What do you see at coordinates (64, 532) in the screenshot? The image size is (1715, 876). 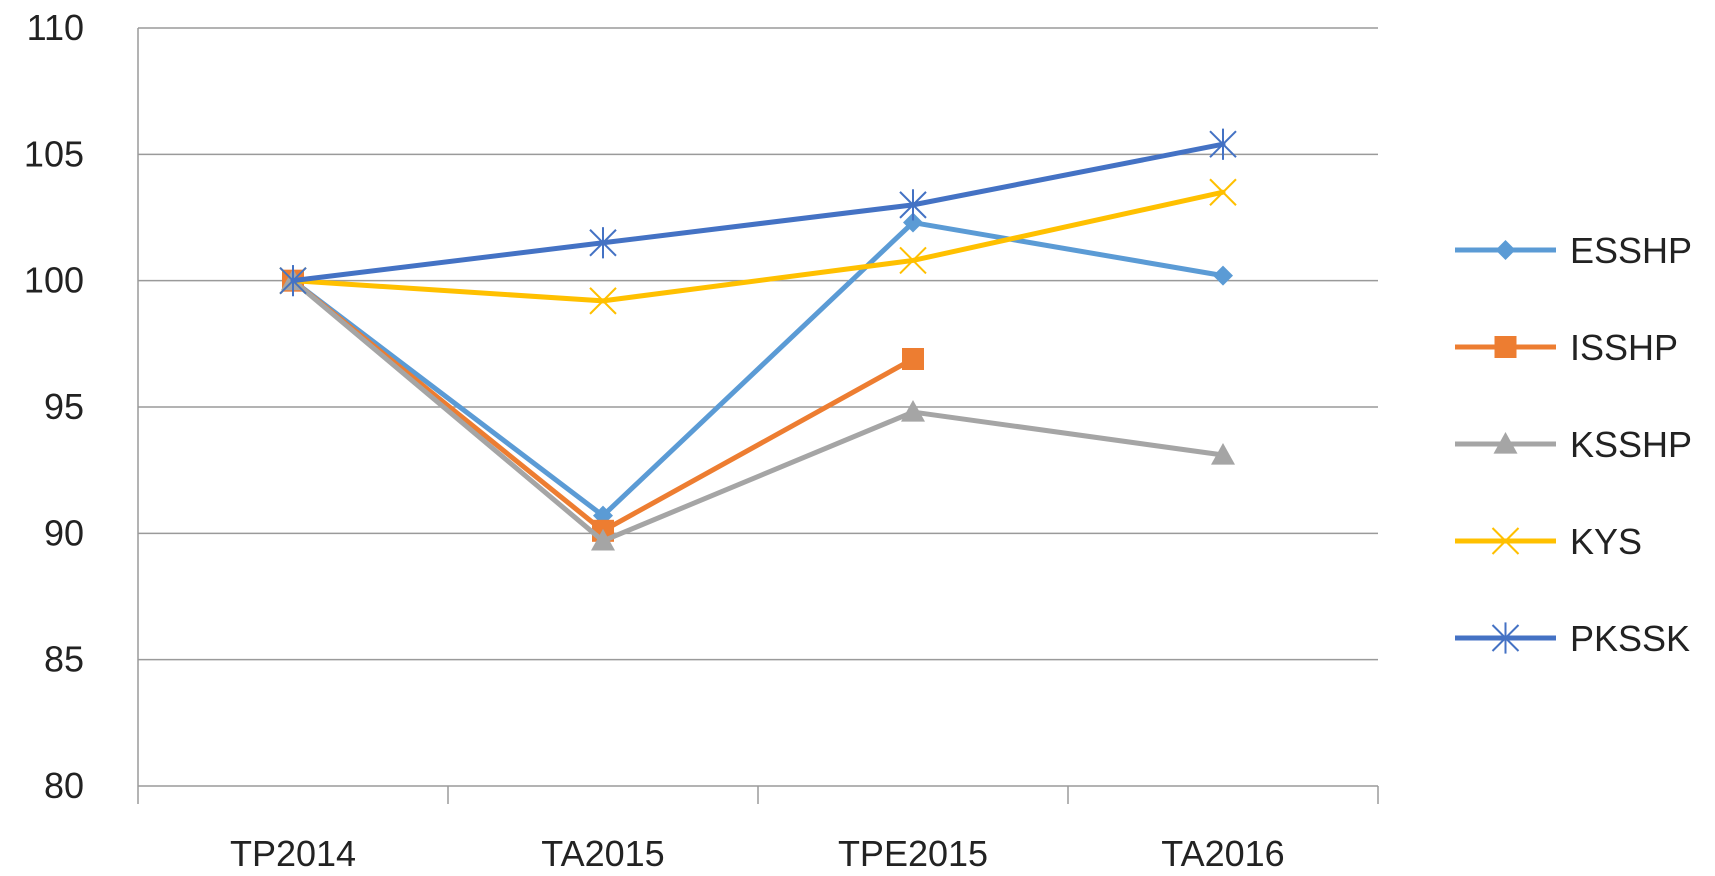 I see `y-tick-label: 90` at bounding box center [64, 532].